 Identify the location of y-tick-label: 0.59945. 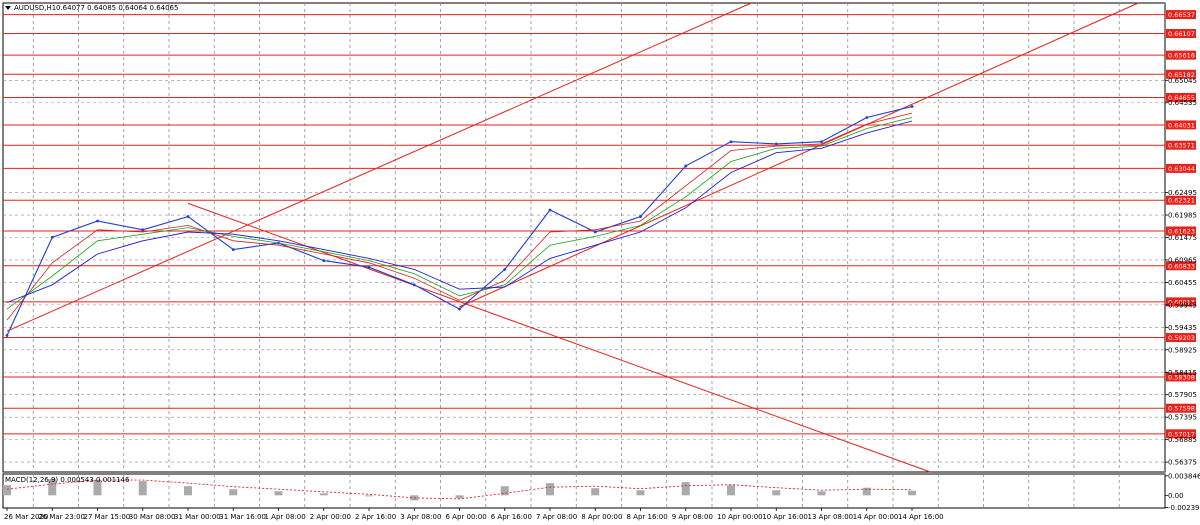
(1182, 305).